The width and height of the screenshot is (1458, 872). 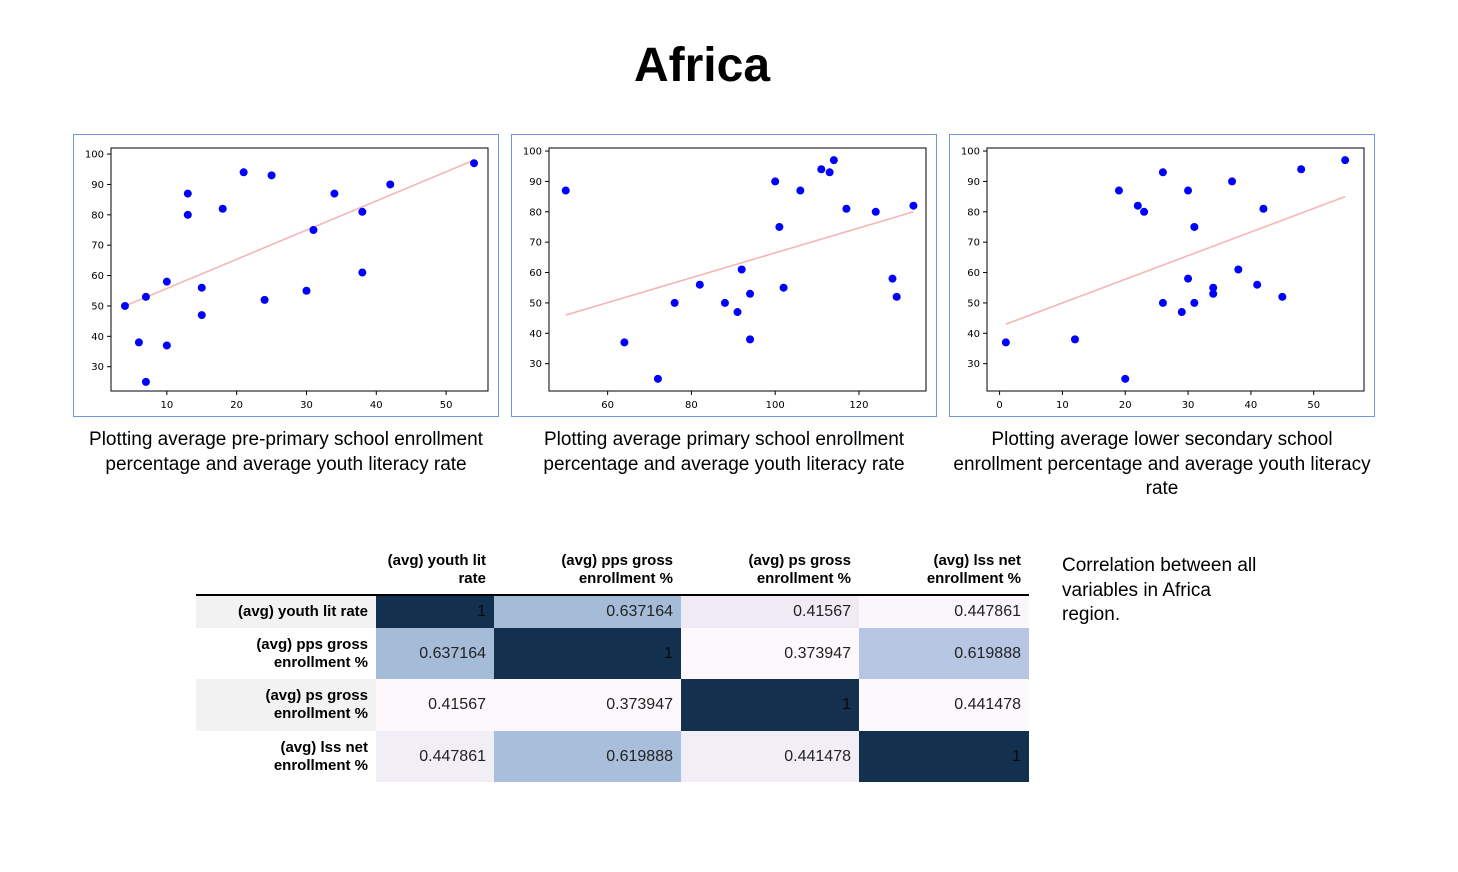 What do you see at coordinates (306, 405) in the screenshot?
I see `x-tick-label: 30` at bounding box center [306, 405].